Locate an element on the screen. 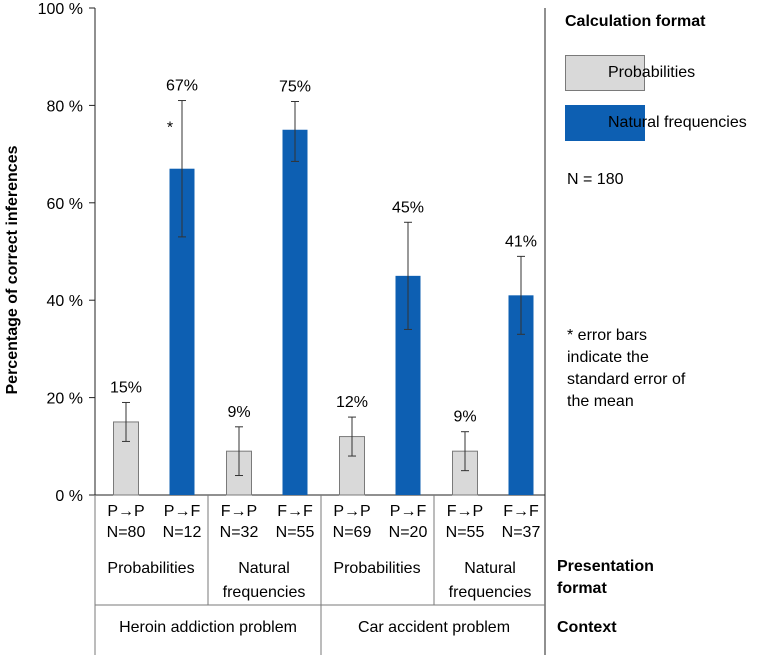  bar is located at coordinates (295, 312).